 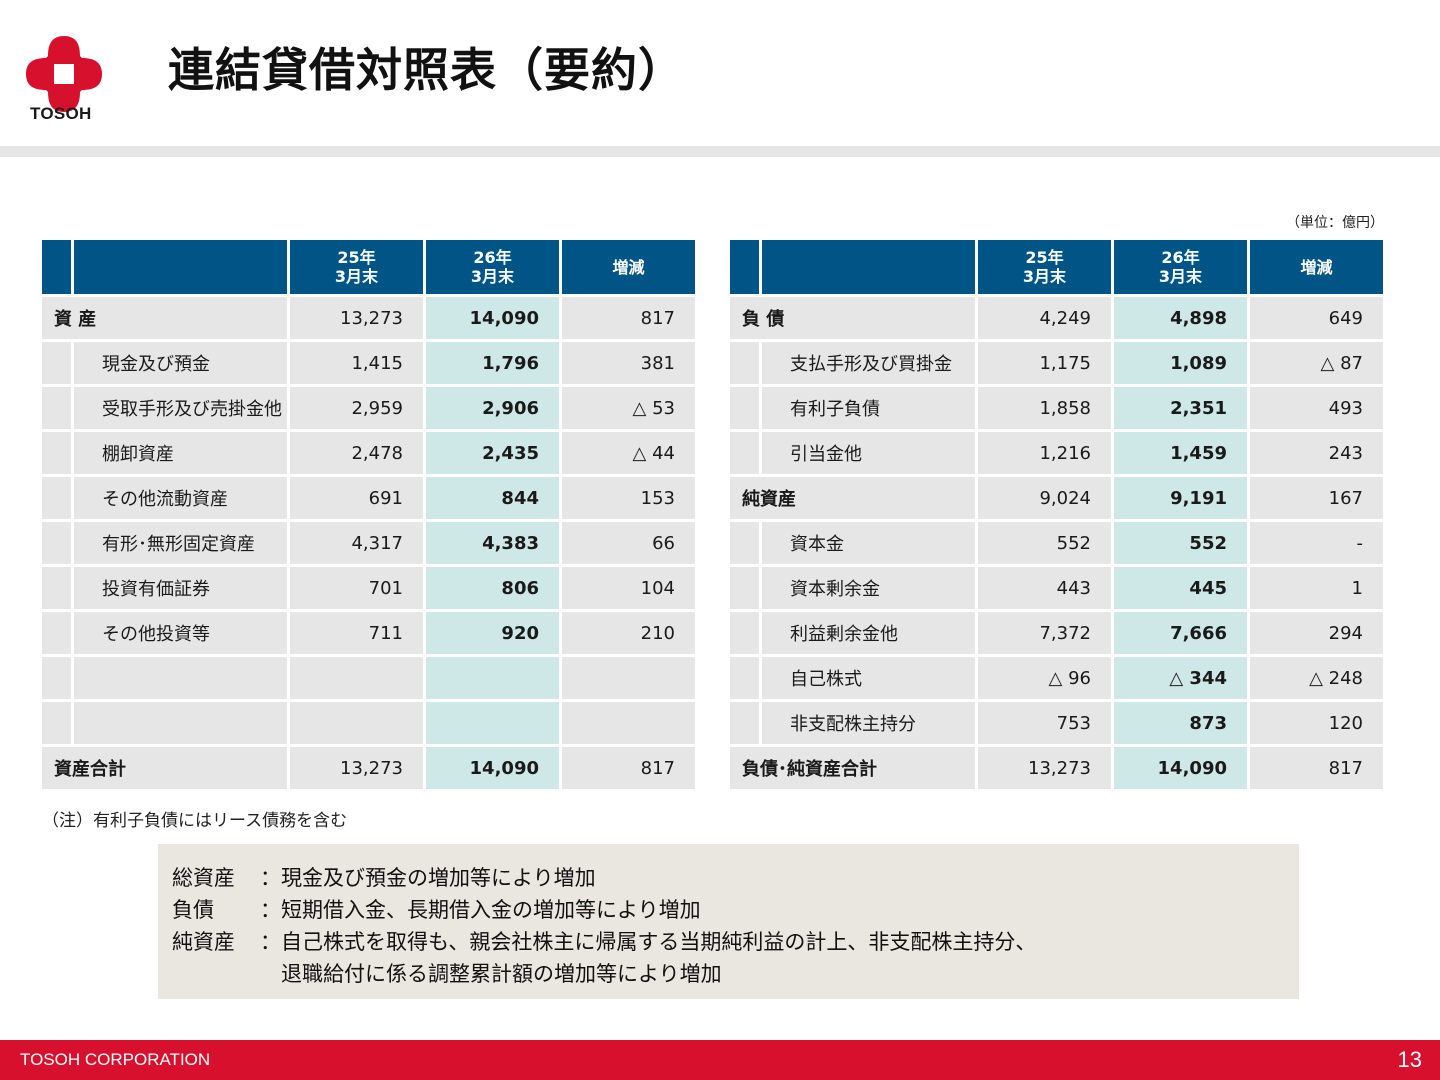 I want to click on row-label: 負債･純資産合計, so click(x=852, y=768).